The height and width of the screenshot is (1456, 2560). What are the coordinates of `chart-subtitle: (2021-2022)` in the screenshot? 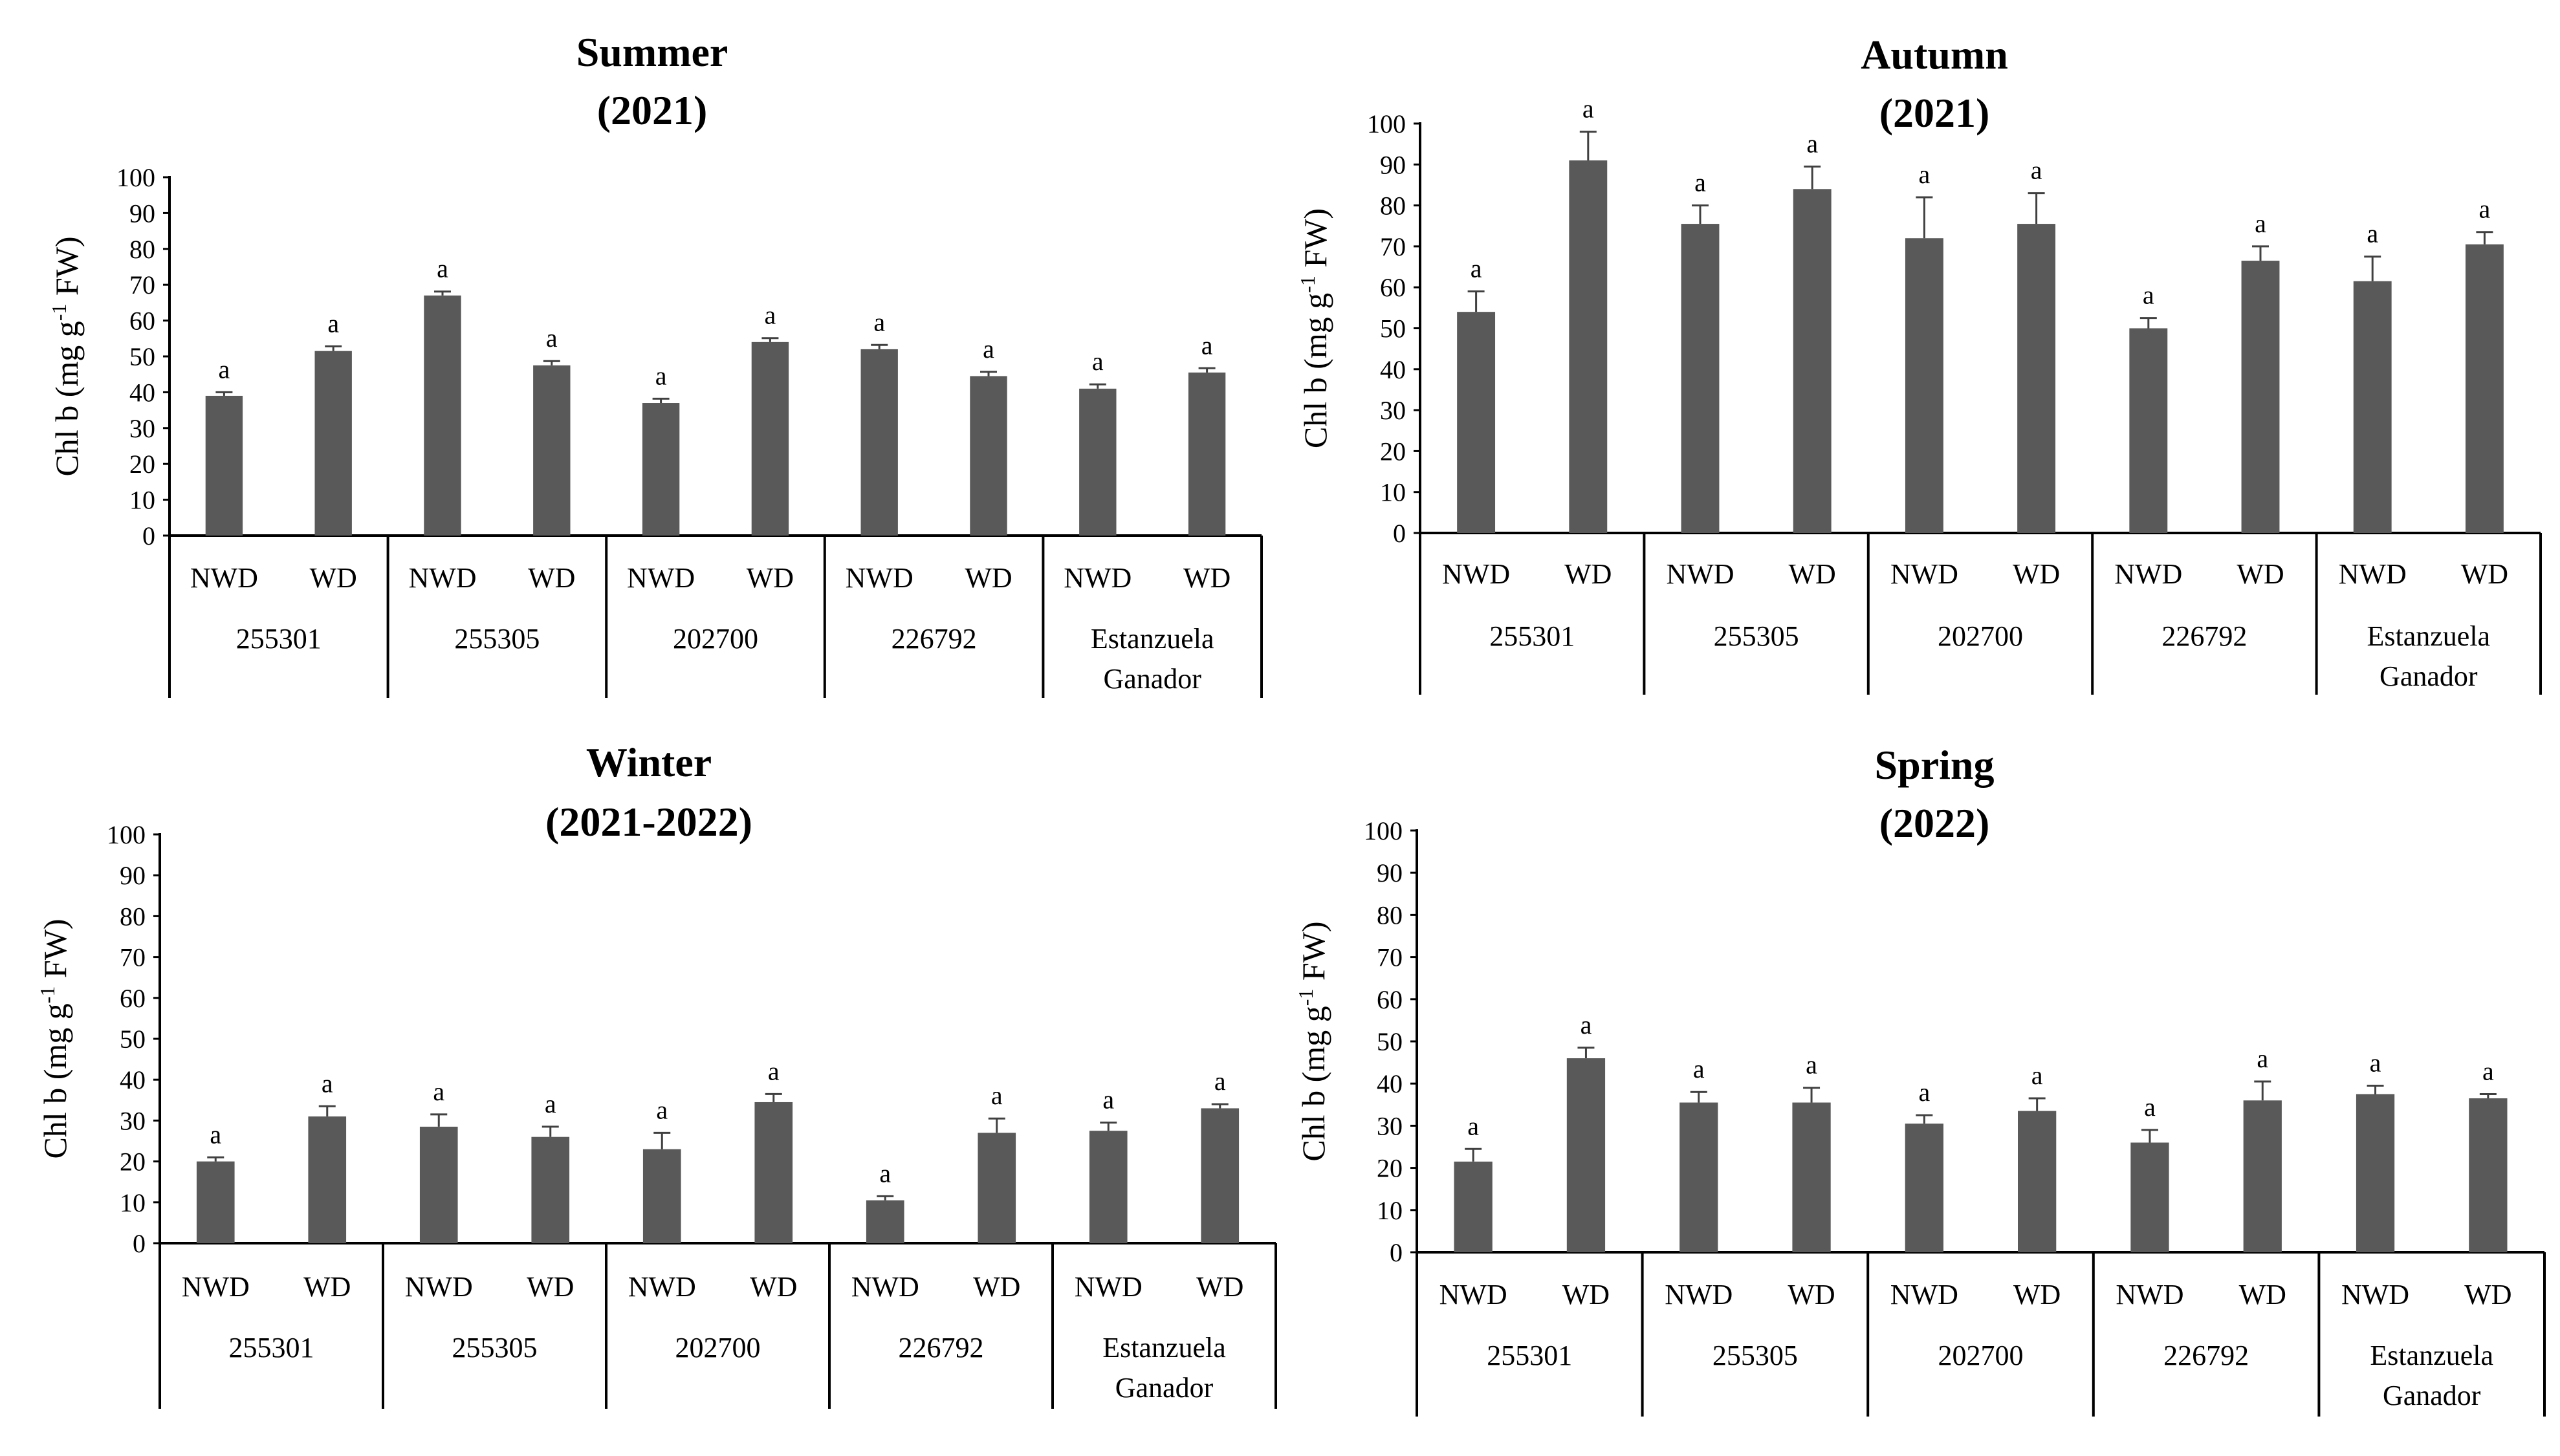 It's located at (648, 822).